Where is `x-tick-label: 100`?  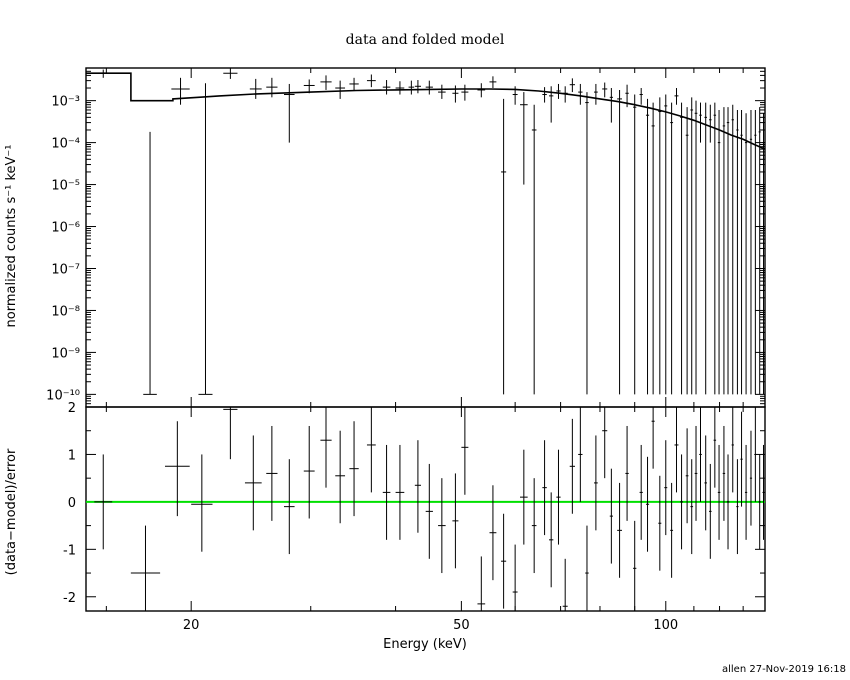 x-tick-label: 100 is located at coordinates (665, 625).